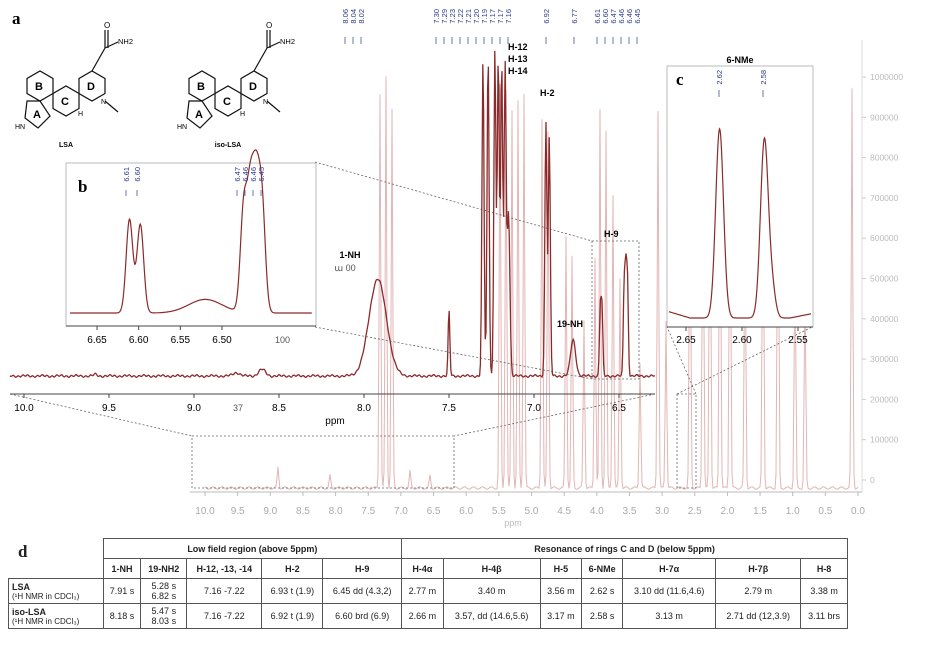 This screenshot has width=927, height=645. I want to click on atom-nh2: NH2, so click(125, 41).